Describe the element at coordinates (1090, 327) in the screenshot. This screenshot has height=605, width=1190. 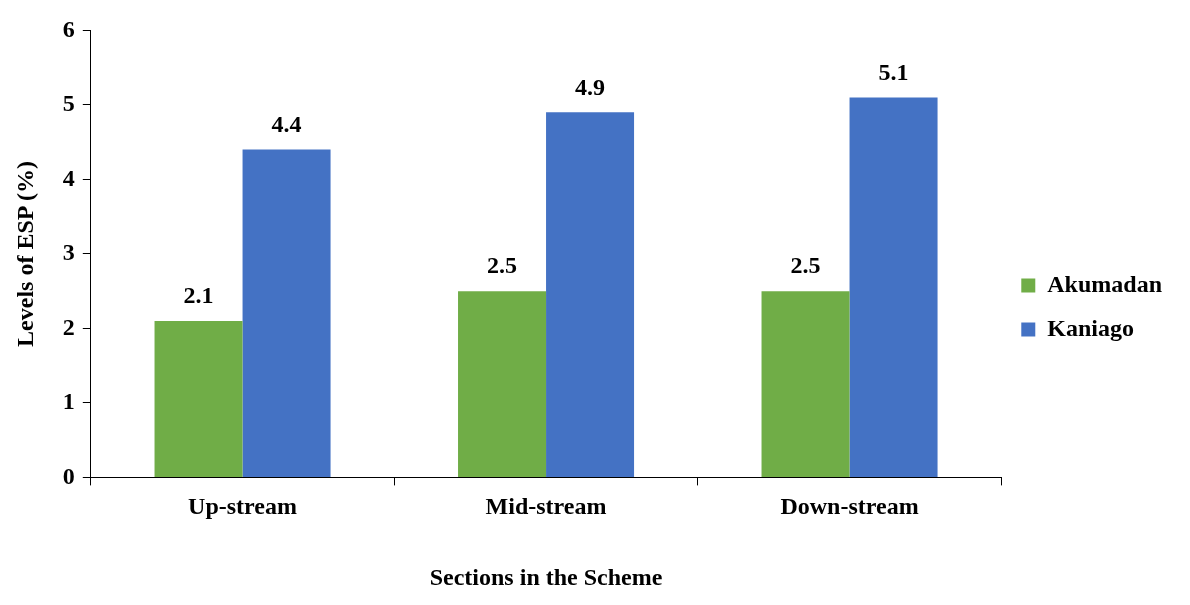
I see `legend-label: Kaniago` at that location.